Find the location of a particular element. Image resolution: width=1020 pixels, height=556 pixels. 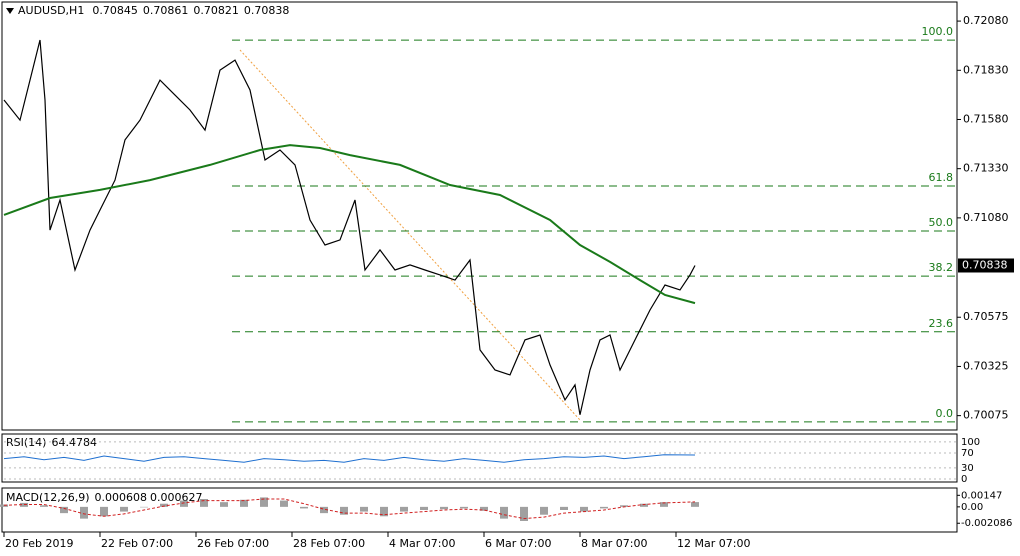

rsi-tick-label: 100 is located at coordinates (970, 442).